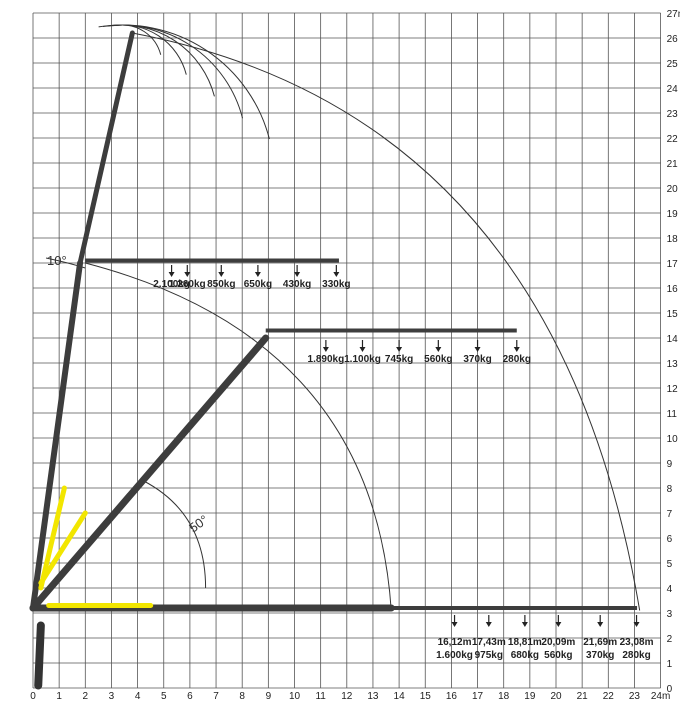 The width and height of the screenshot is (680, 702). I want to click on load-label-mid: 560kg, so click(438, 359).